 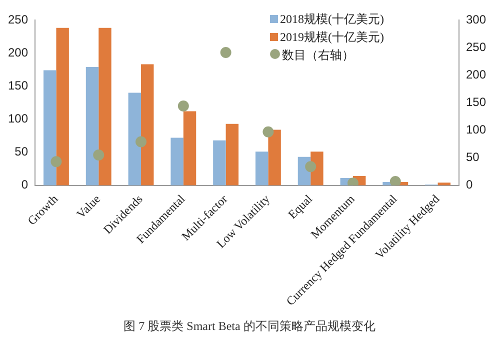 I want to click on caption: 图 7 股票类 Smart Beta 的不同策略产品规模变化, so click(x=249, y=326).